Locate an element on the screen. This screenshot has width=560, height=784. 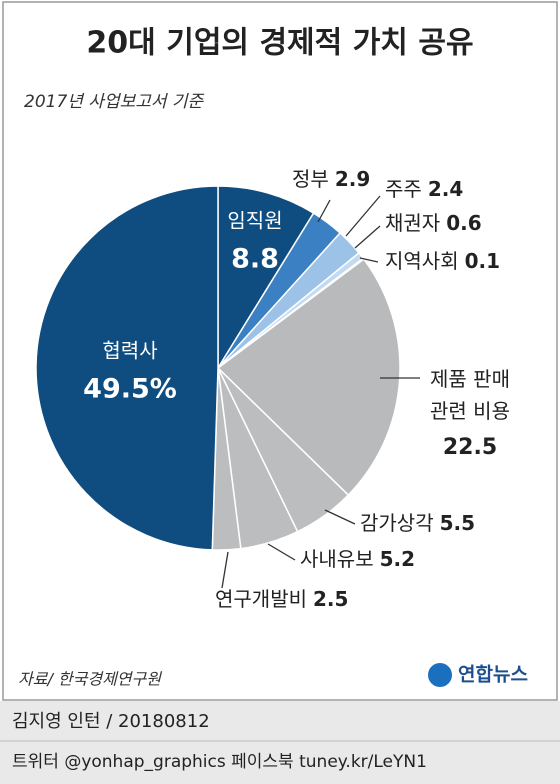
slice-label: 주주 2.4 is located at coordinates (424, 189).